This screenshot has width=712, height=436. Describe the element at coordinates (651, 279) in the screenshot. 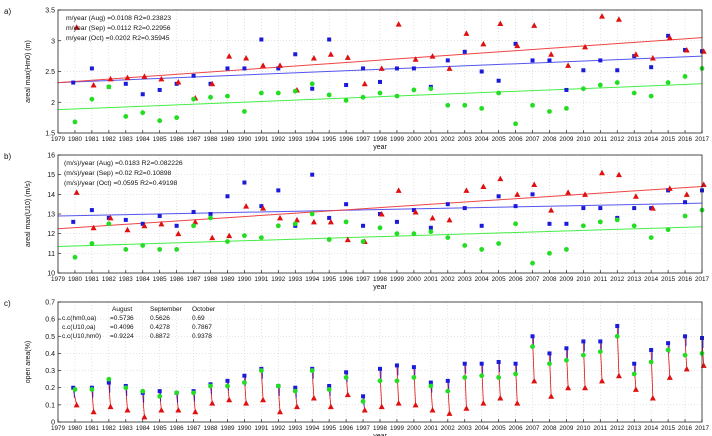

I see `x-tick-label: 2014` at that location.